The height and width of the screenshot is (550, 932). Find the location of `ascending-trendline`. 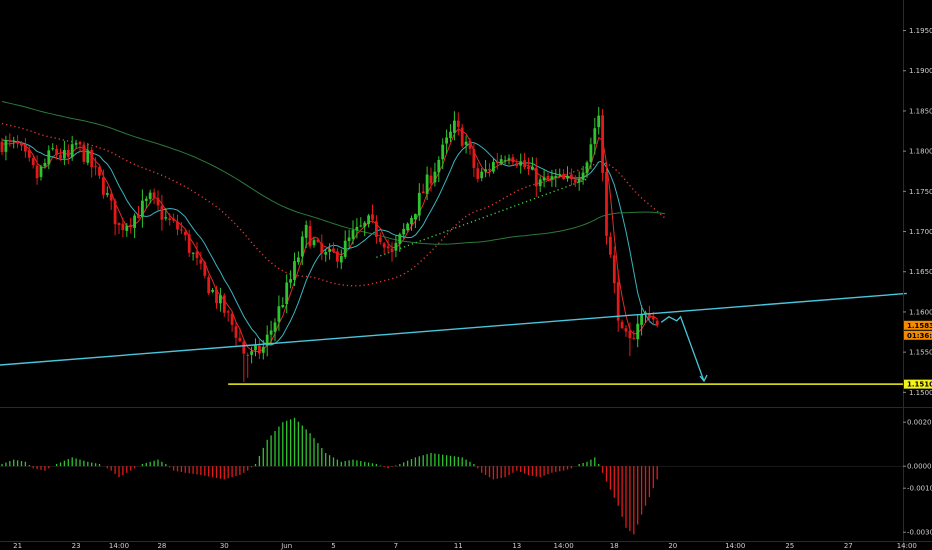

ascending-trendline is located at coordinates (453, 329).